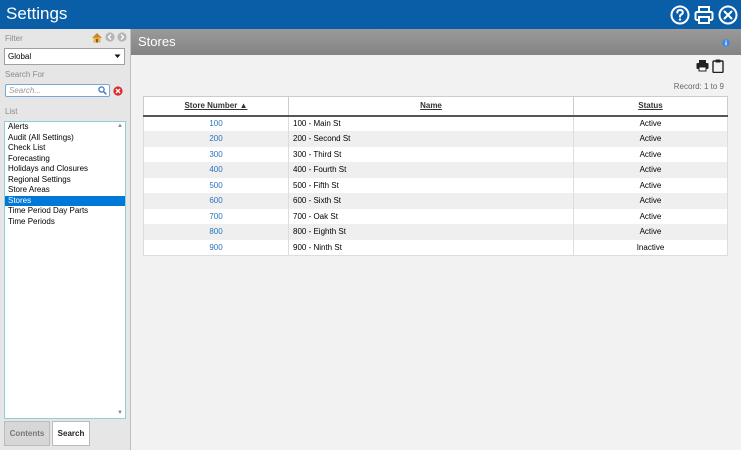 This screenshot has height=450, width=741. What do you see at coordinates (431, 154) in the screenshot?
I see `store-name: 300 - Third St` at bounding box center [431, 154].